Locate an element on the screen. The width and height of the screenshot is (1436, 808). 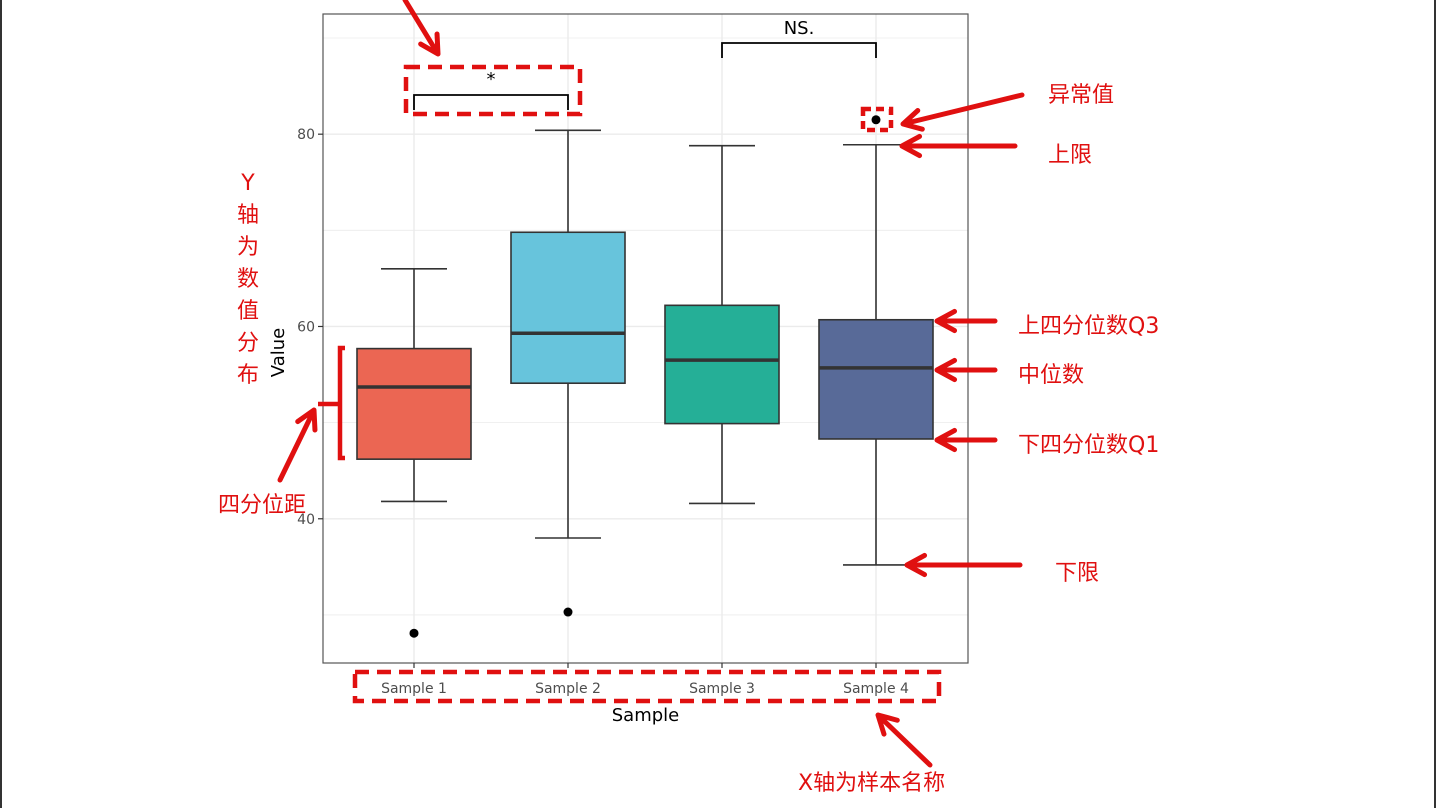
annotation-y-axis-char: 数 is located at coordinates (248, 279).